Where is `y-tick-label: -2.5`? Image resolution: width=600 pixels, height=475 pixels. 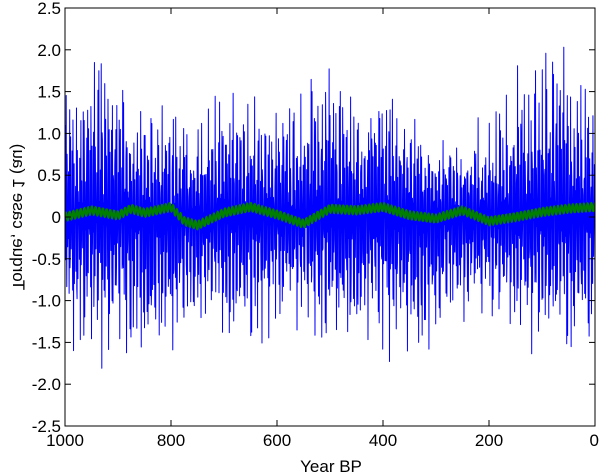
y-tick-label: -2.5 is located at coordinates (46, 426).